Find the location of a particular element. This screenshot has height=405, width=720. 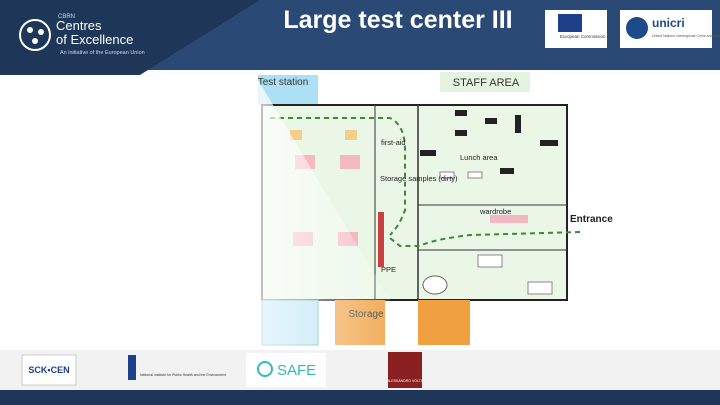

staff-area-bg is located at coordinates (485, 82).